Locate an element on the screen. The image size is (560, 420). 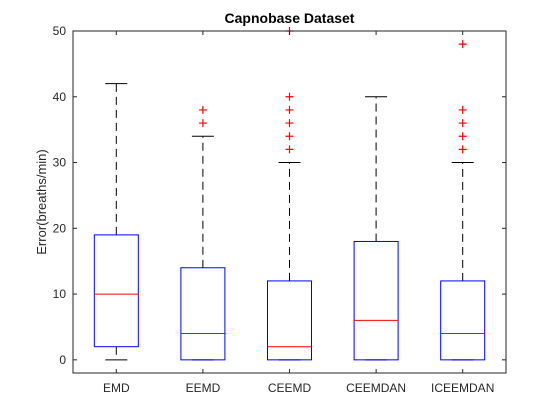
box-iceemdan is located at coordinates (463, 320).